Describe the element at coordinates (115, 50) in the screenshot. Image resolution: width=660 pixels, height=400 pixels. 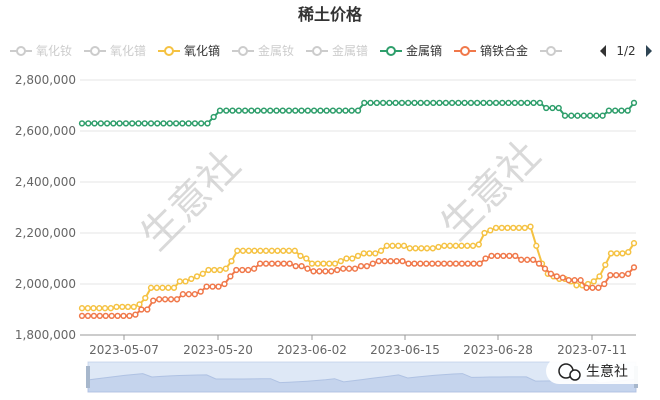
I see `legend-item: 氧化镨` at that location.